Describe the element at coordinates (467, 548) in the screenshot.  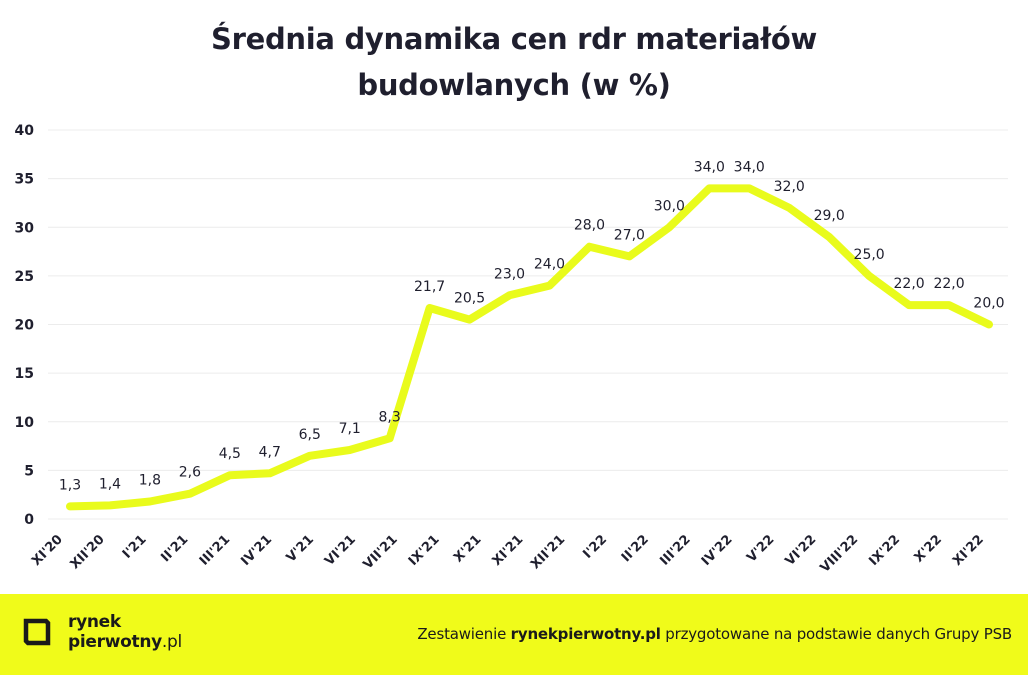
I see `x-tick-label: X'21` at that location.